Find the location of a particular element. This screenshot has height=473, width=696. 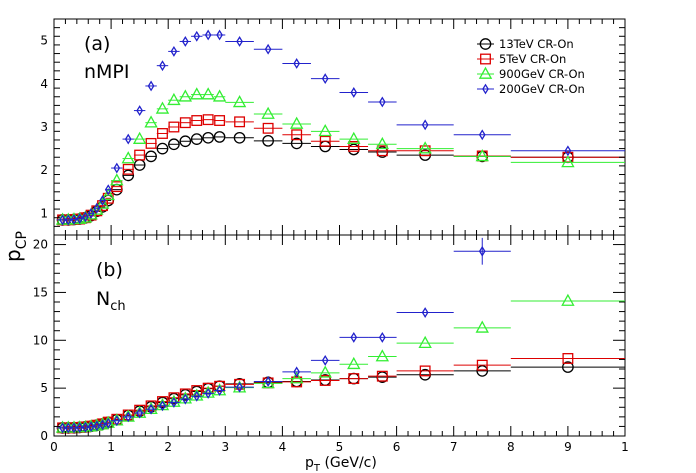

top-y-tick-label: 3 is located at coordinates (44, 127).